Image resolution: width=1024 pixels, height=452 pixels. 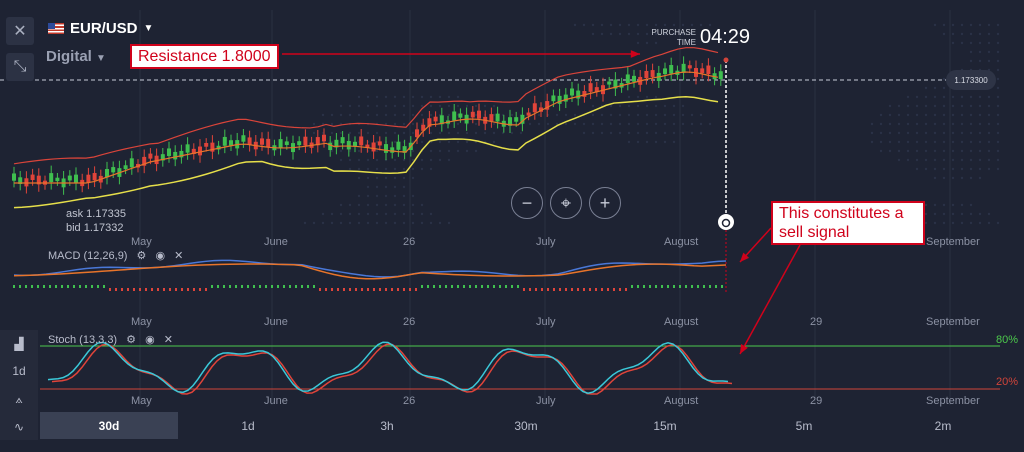 What do you see at coordinates (526, 425) in the screenshot?
I see `timeframe-30m: 30m` at bounding box center [526, 425].